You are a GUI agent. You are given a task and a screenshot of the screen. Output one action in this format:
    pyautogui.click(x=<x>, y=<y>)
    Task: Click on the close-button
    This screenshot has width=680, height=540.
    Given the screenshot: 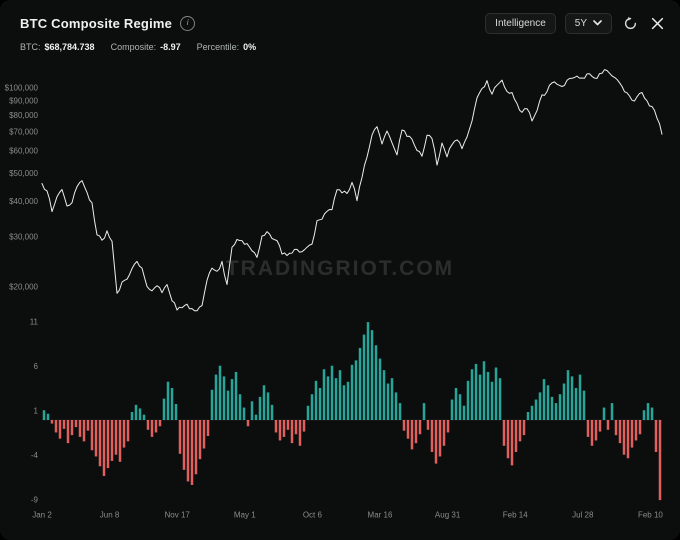 What is the action you would take?
    pyautogui.click(x=657, y=23)
    